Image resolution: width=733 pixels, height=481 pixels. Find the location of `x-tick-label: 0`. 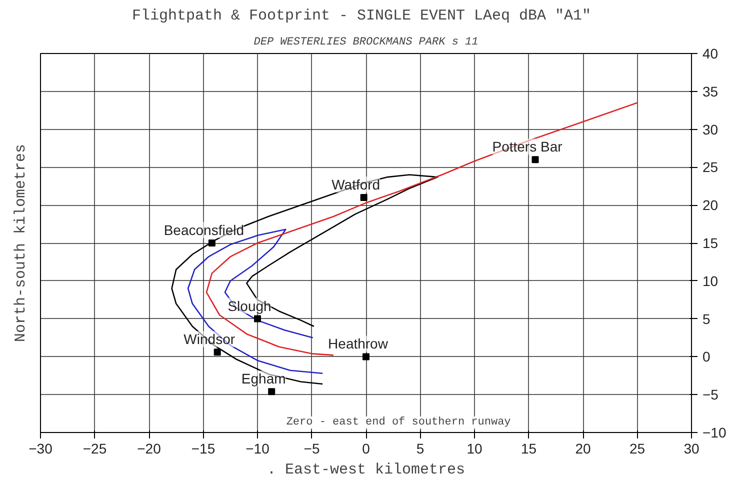

x-tick-label: 0 is located at coordinates (366, 448).